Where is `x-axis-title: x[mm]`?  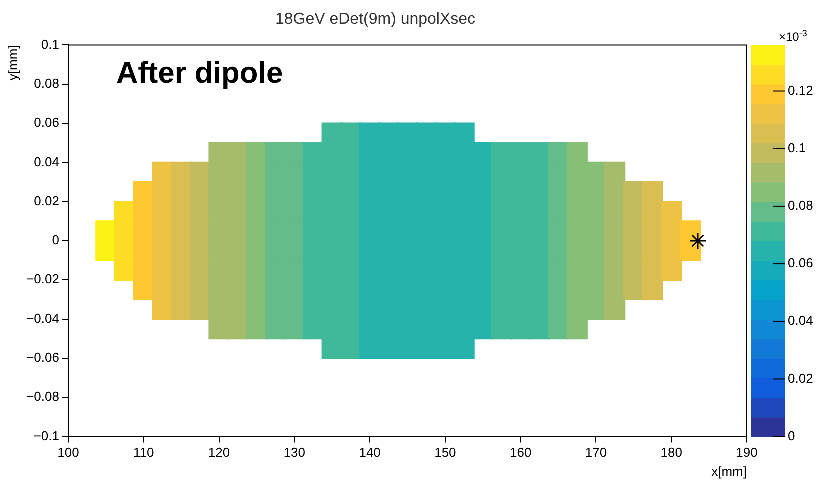
x-axis-title: x[mm] is located at coordinates (729, 471).